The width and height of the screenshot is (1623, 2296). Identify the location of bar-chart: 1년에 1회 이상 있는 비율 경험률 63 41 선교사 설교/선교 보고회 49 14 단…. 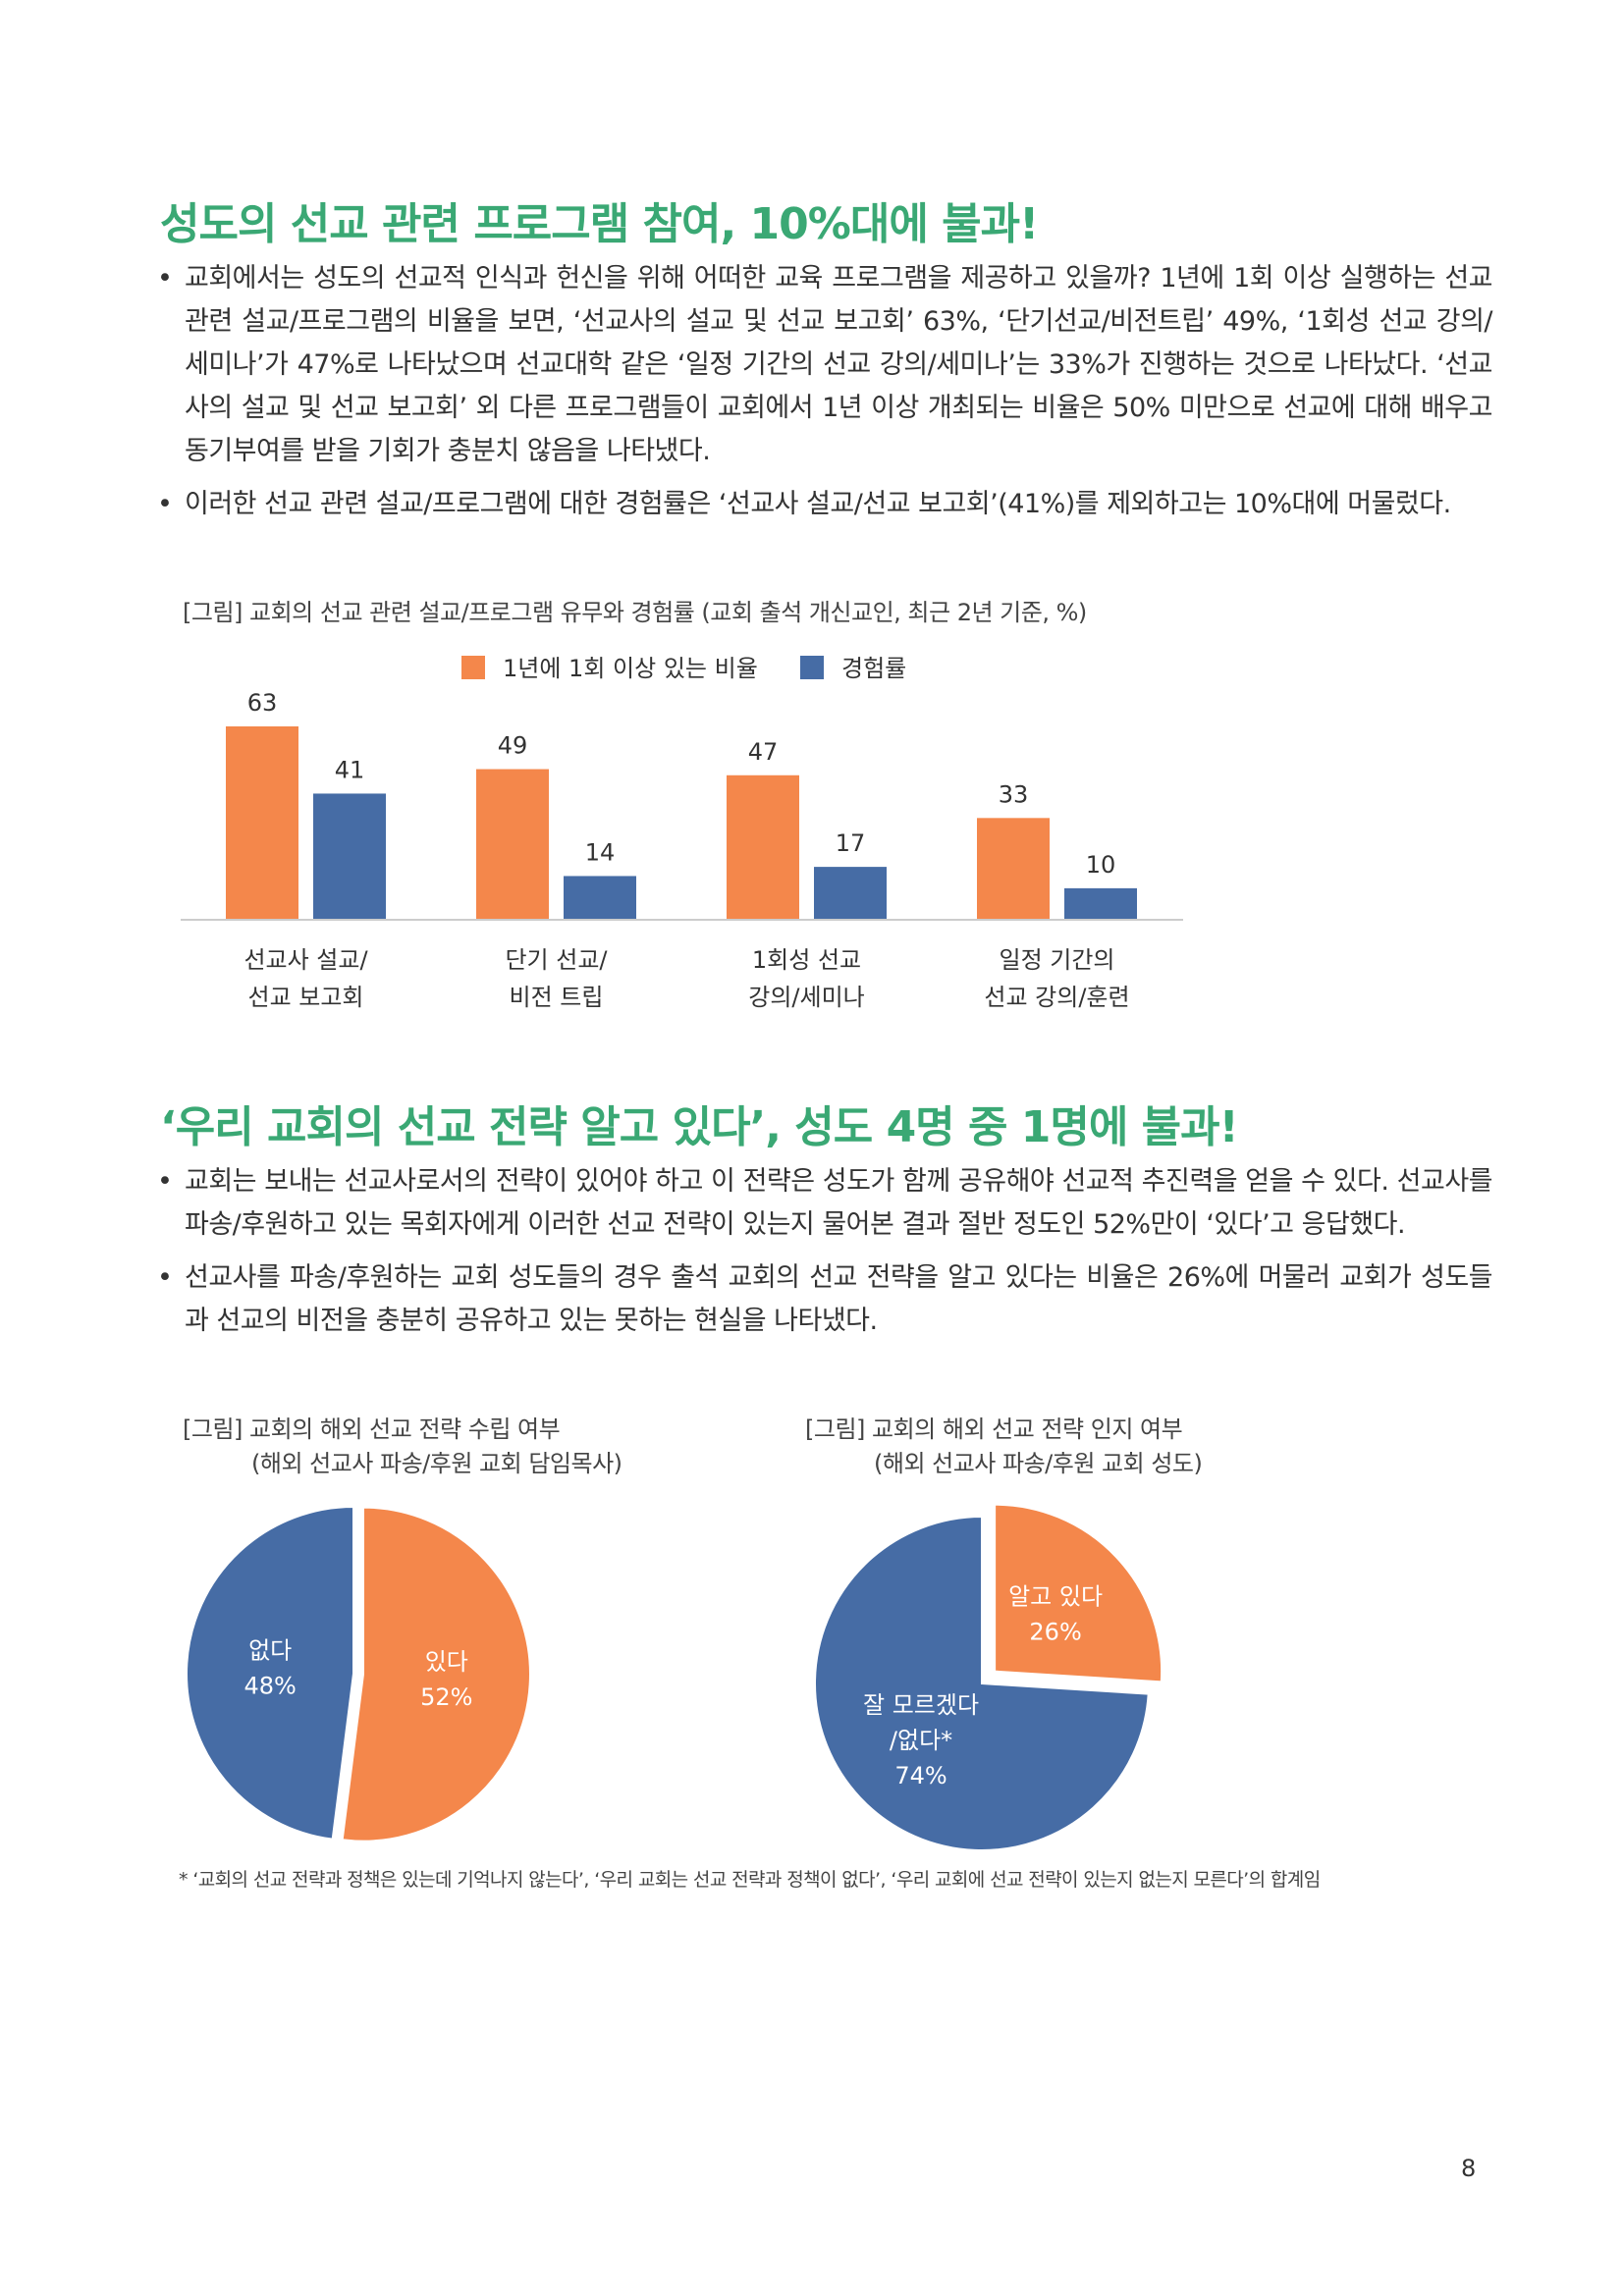
(682, 833).